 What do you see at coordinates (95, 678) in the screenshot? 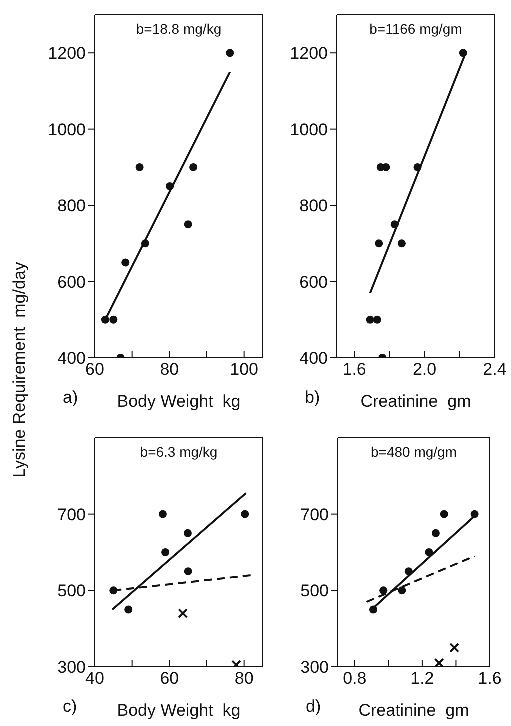
I see `x-tick-label: 40` at bounding box center [95, 678].